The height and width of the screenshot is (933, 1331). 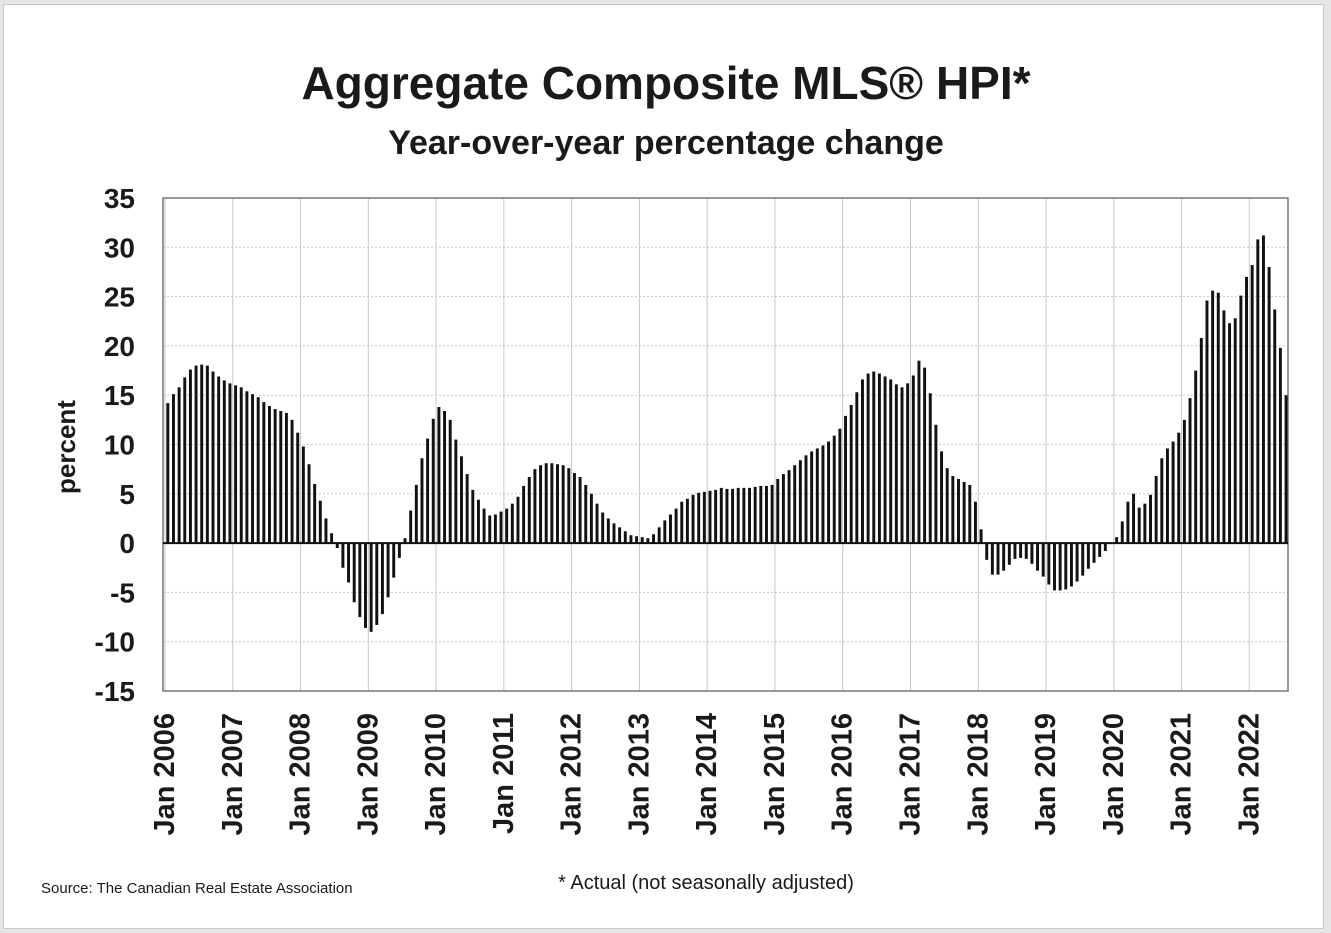 I want to click on y-tick-label: -15, so click(x=115, y=691).